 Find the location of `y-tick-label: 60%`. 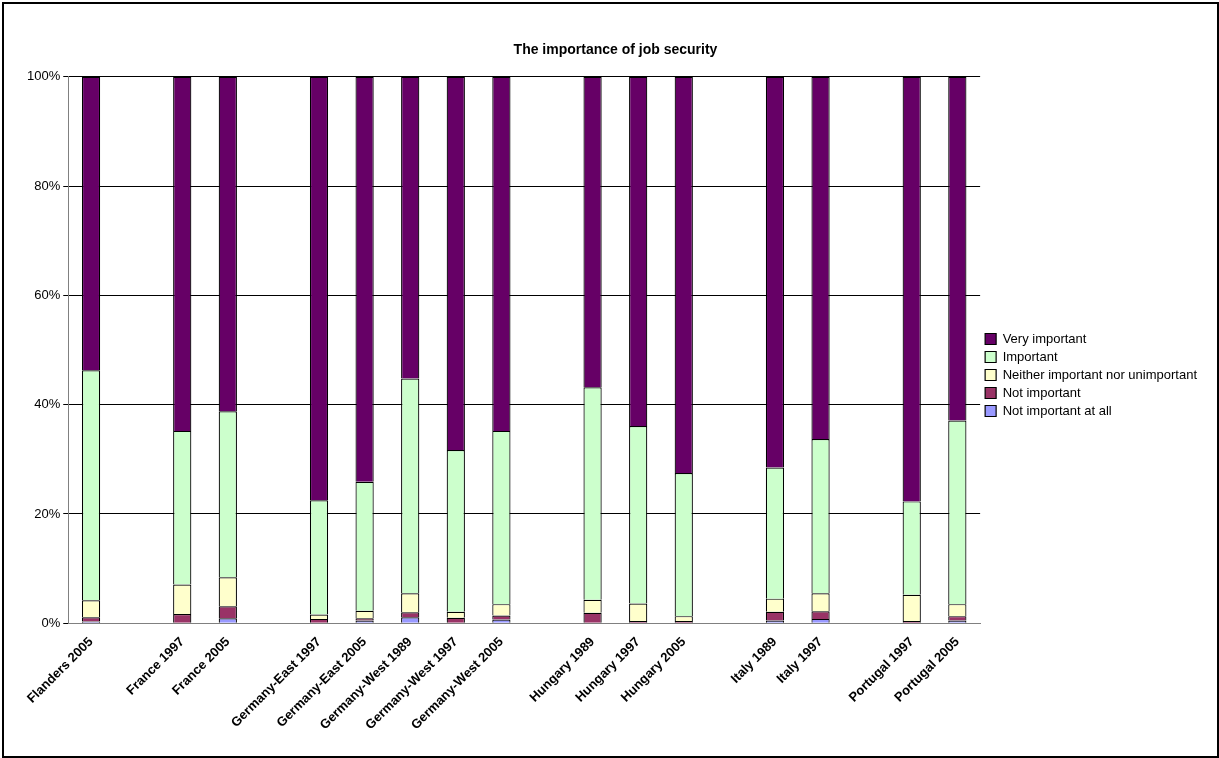

y-tick-label: 60% is located at coordinates (47, 294).